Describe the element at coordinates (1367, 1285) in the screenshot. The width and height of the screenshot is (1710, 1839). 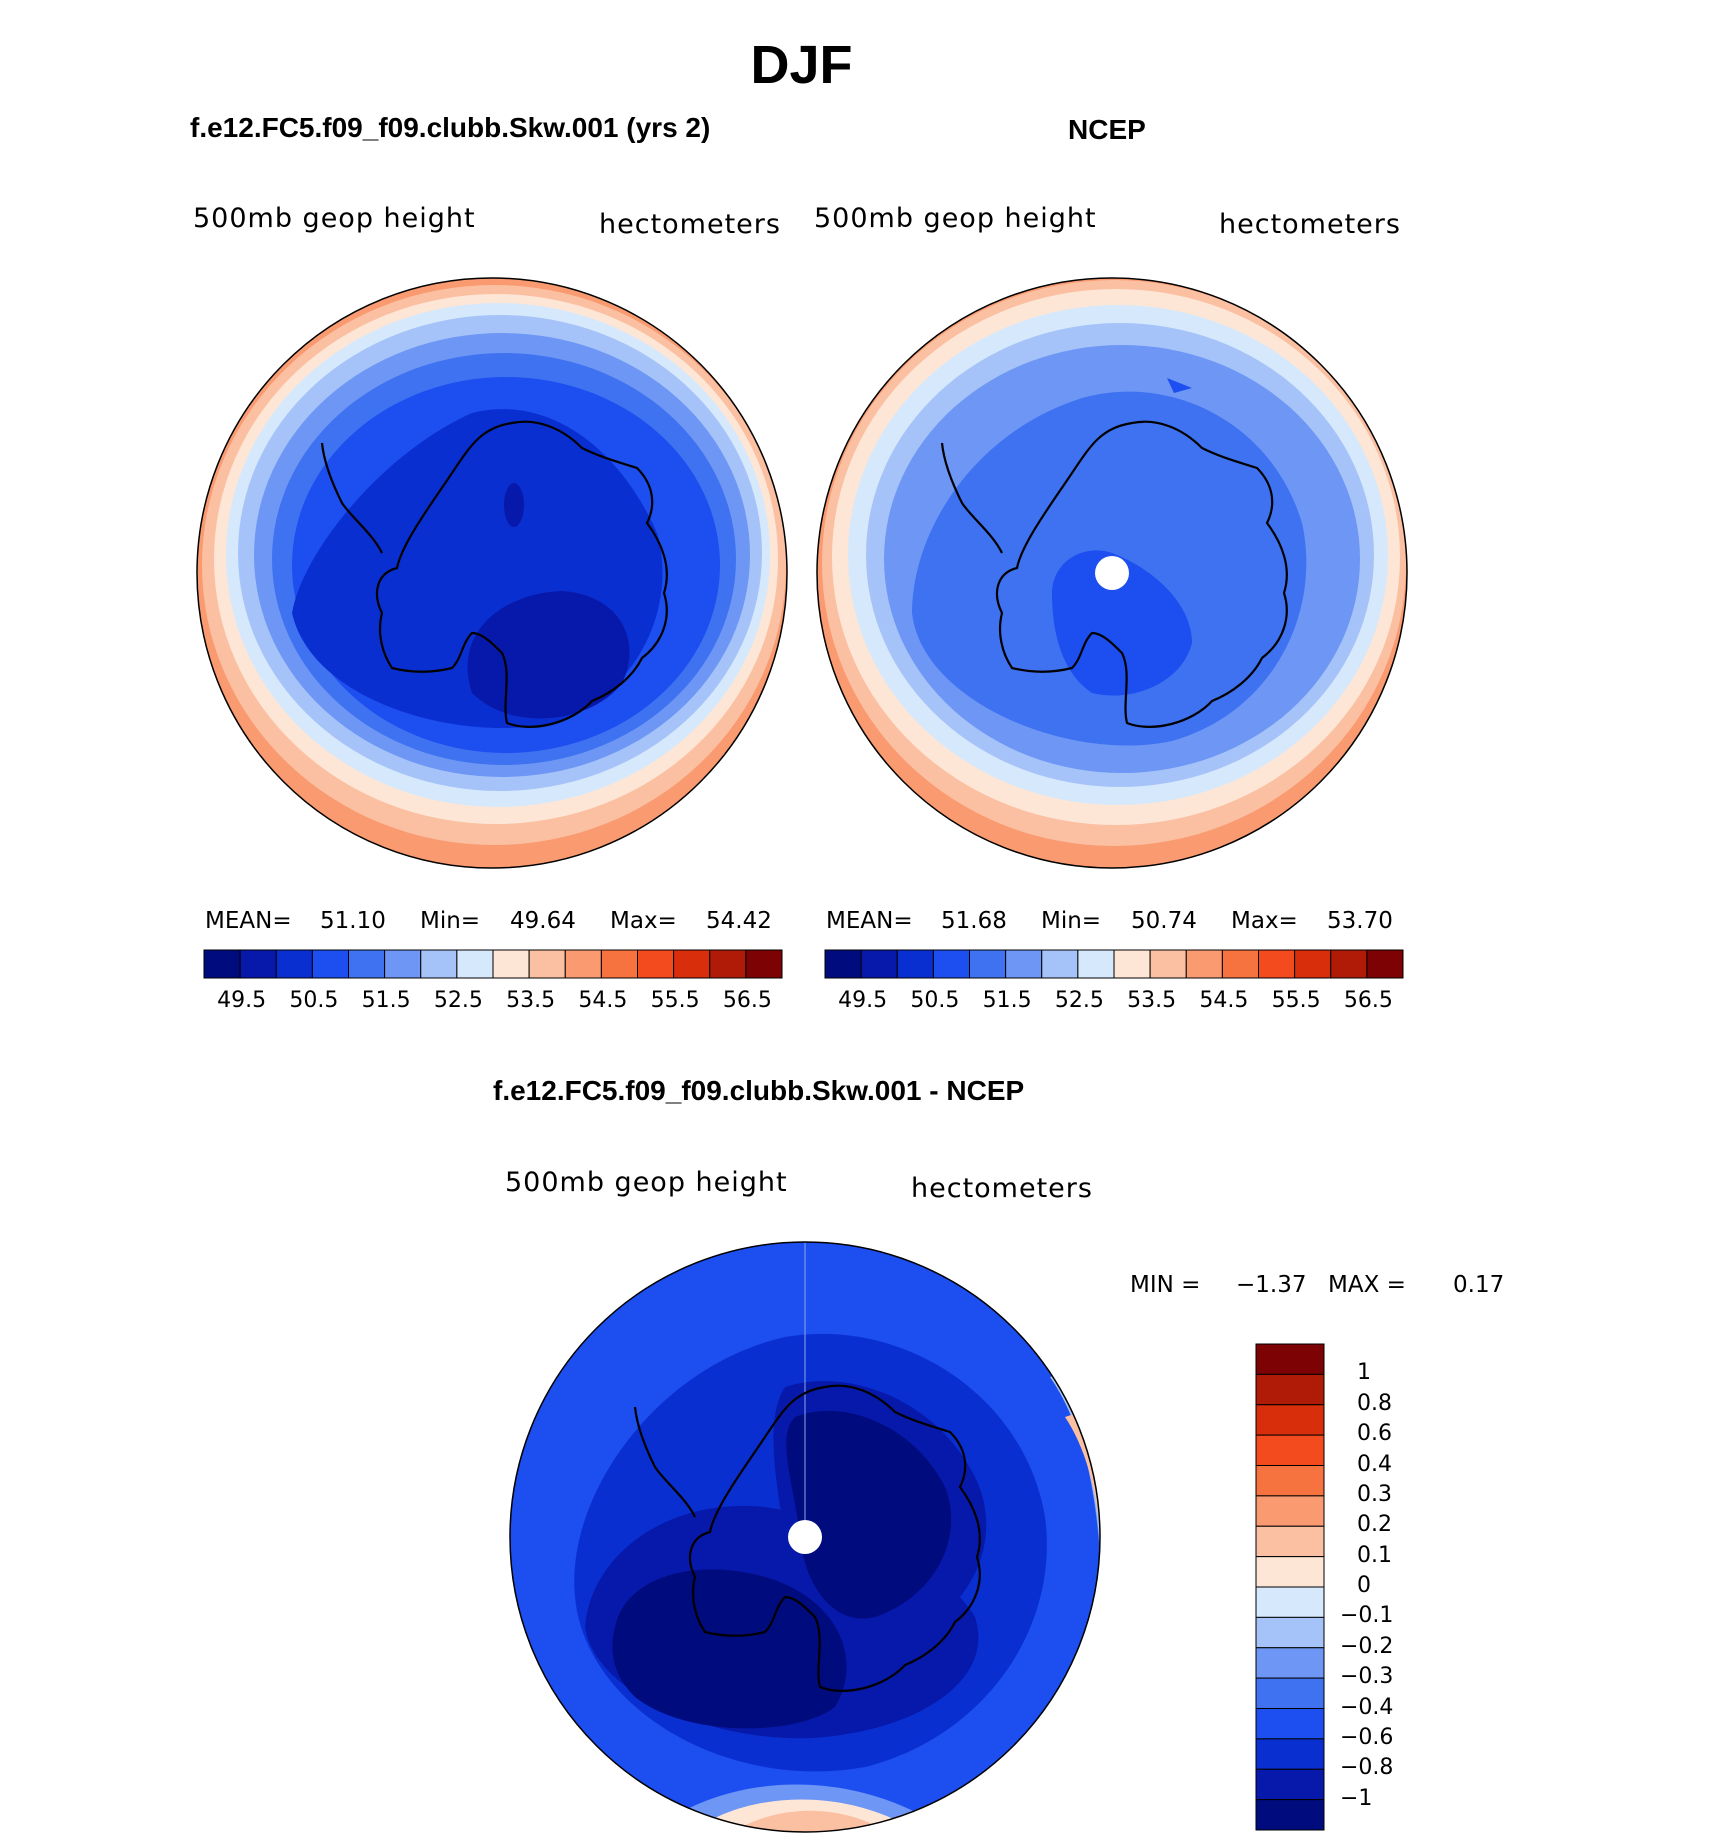
I see `panel-3-max-label: MAX =` at that location.